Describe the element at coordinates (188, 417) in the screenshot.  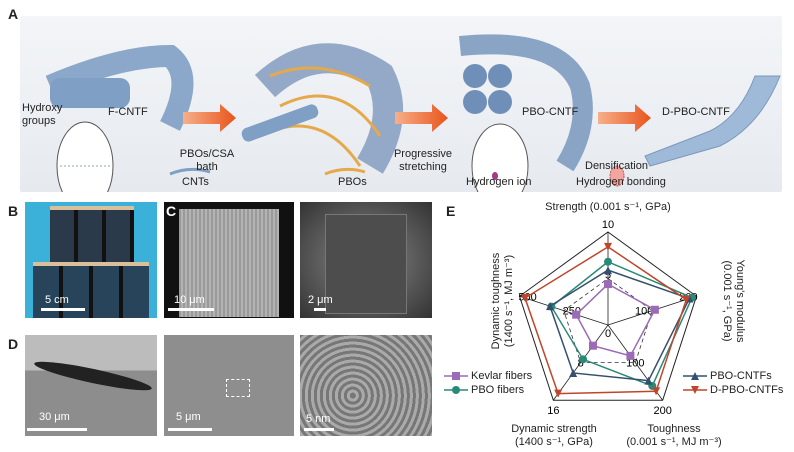
I see `scale-label-d2: 5 μm` at that location.